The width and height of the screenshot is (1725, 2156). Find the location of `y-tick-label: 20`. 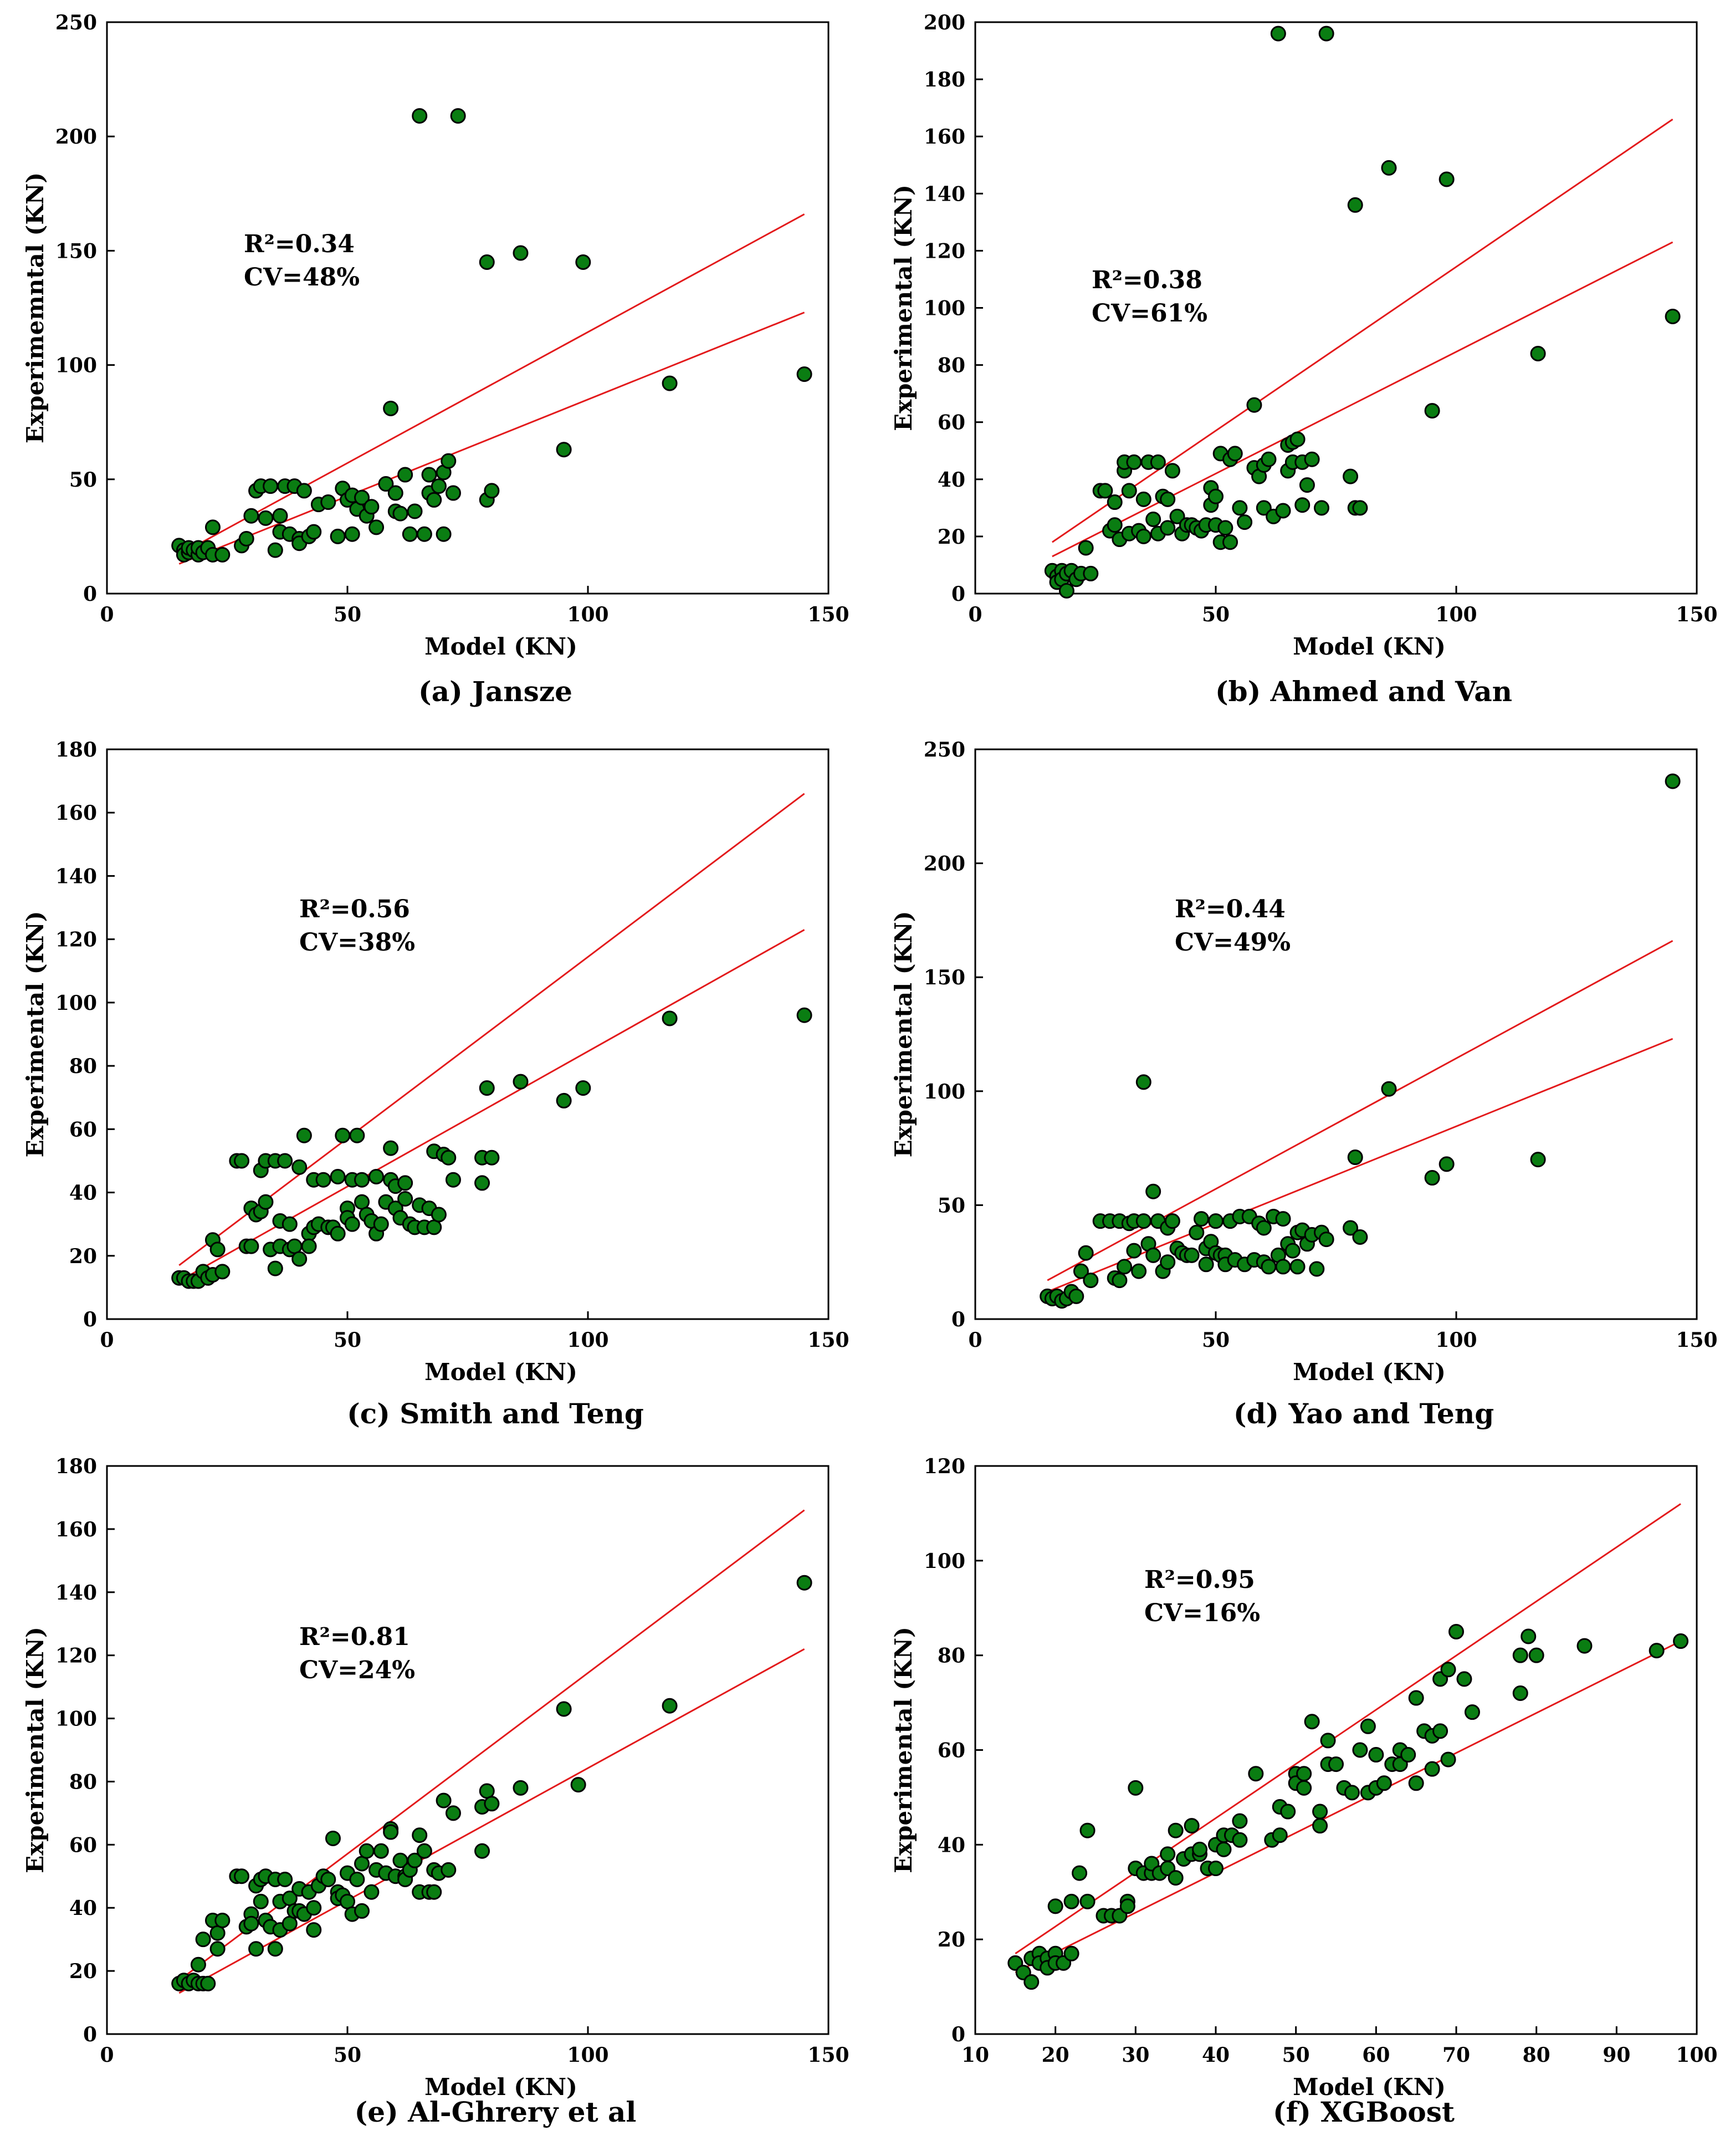

y-tick-label: 20 is located at coordinates (951, 537).